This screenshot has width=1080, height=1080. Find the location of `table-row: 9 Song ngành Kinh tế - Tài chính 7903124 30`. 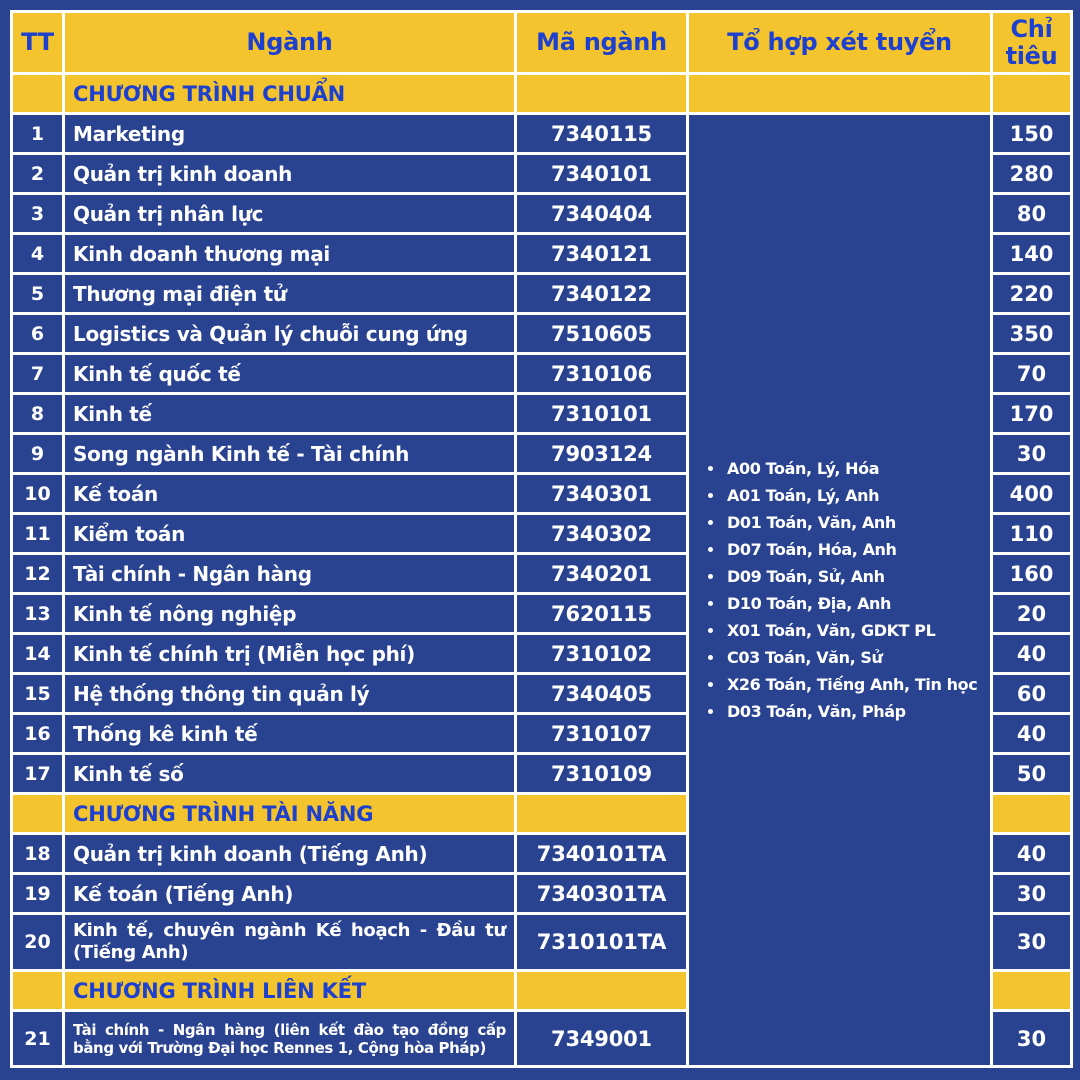

table-row: 9 Song ngành Kinh tế - Tài chính 7903124 30 is located at coordinates (541, 453).